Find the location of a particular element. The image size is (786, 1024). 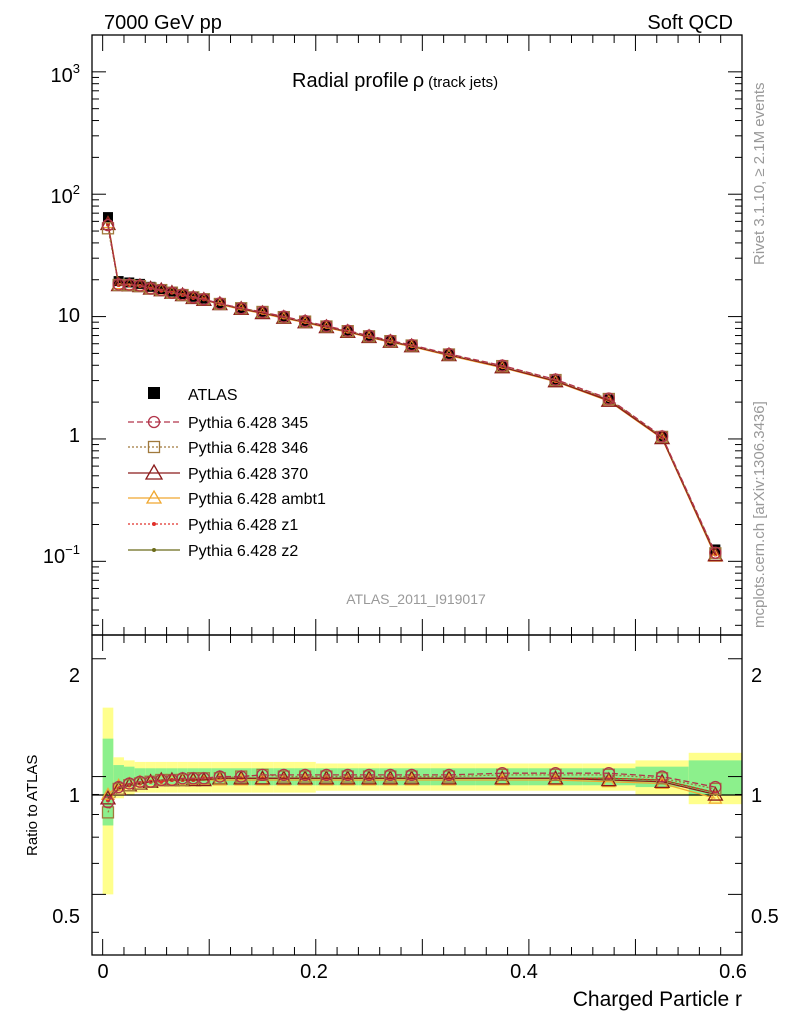

url-label: mcplots.cern.ch [arXiv:1306.3436] is located at coordinates (759, 514).